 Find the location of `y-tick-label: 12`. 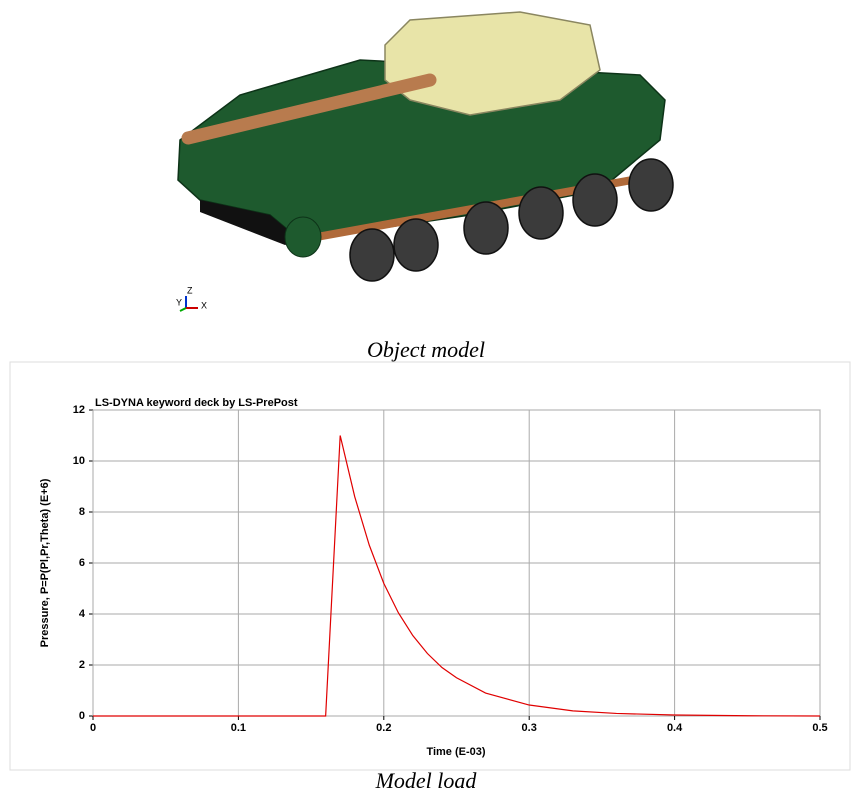

y-tick-label: 12 is located at coordinates (79, 410).